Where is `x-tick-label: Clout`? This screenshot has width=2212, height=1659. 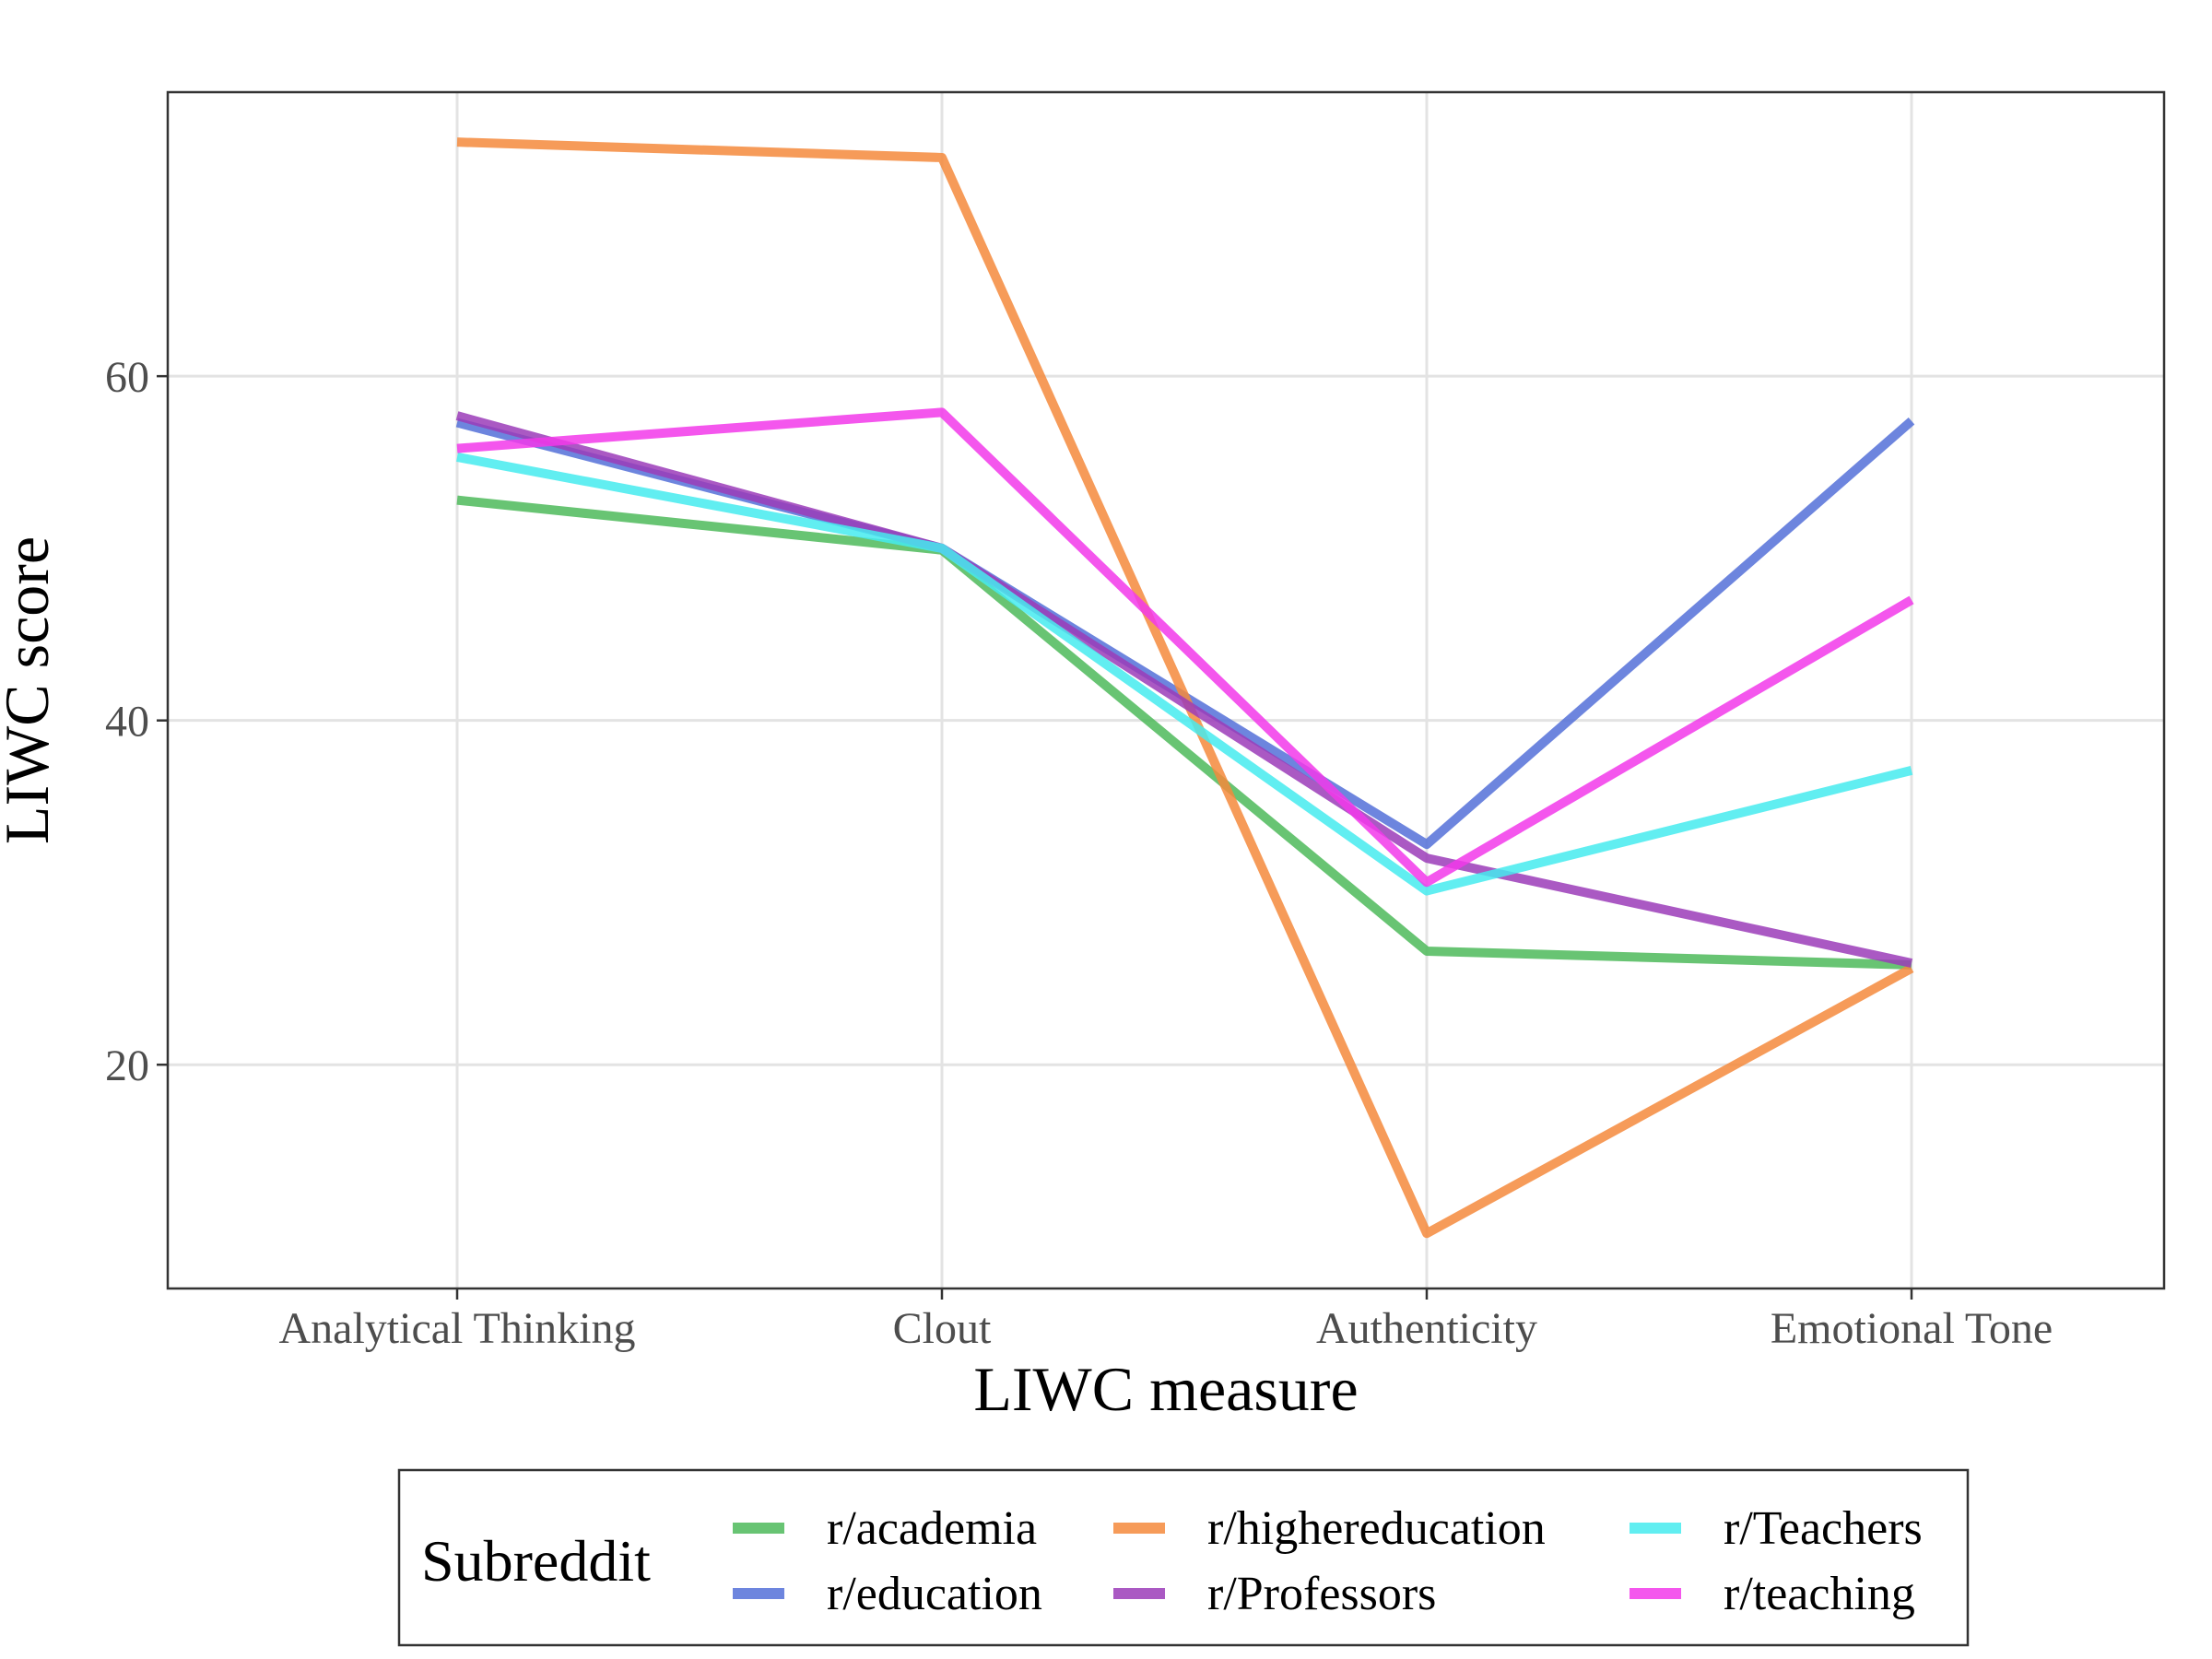
x-tick-label: Clout is located at coordinates (942, 1328).